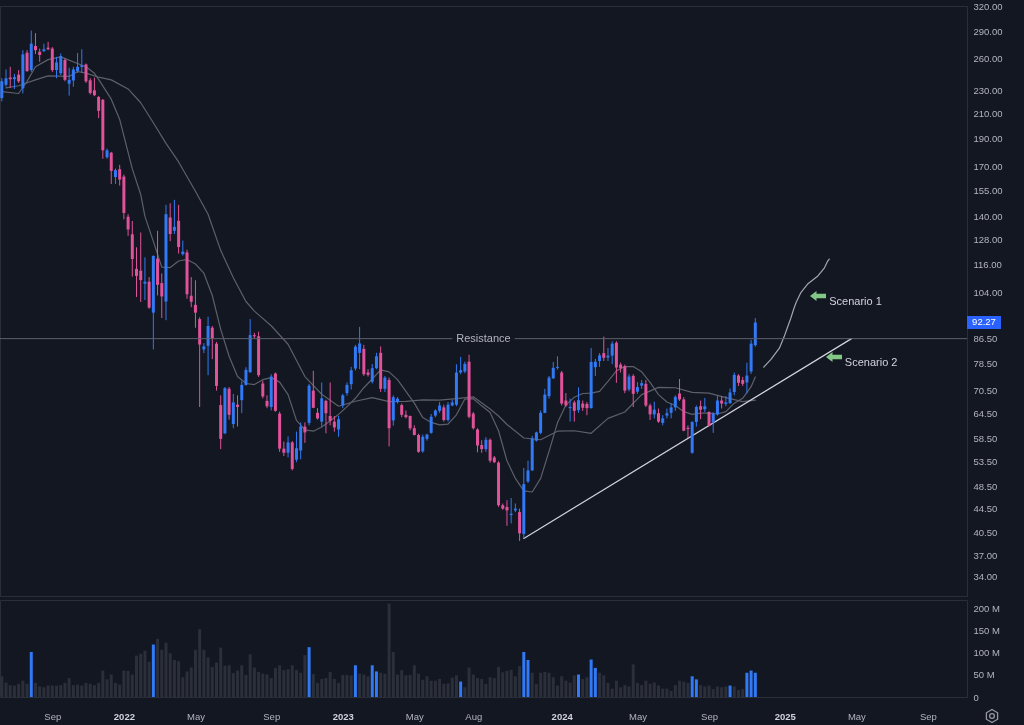 The width and height of the screenshot is (1024, 725). What do you see at coordinates (985, 461) in the screenshot?
I see `y-tick-label: 53.50` at bounding box center [985, 461].